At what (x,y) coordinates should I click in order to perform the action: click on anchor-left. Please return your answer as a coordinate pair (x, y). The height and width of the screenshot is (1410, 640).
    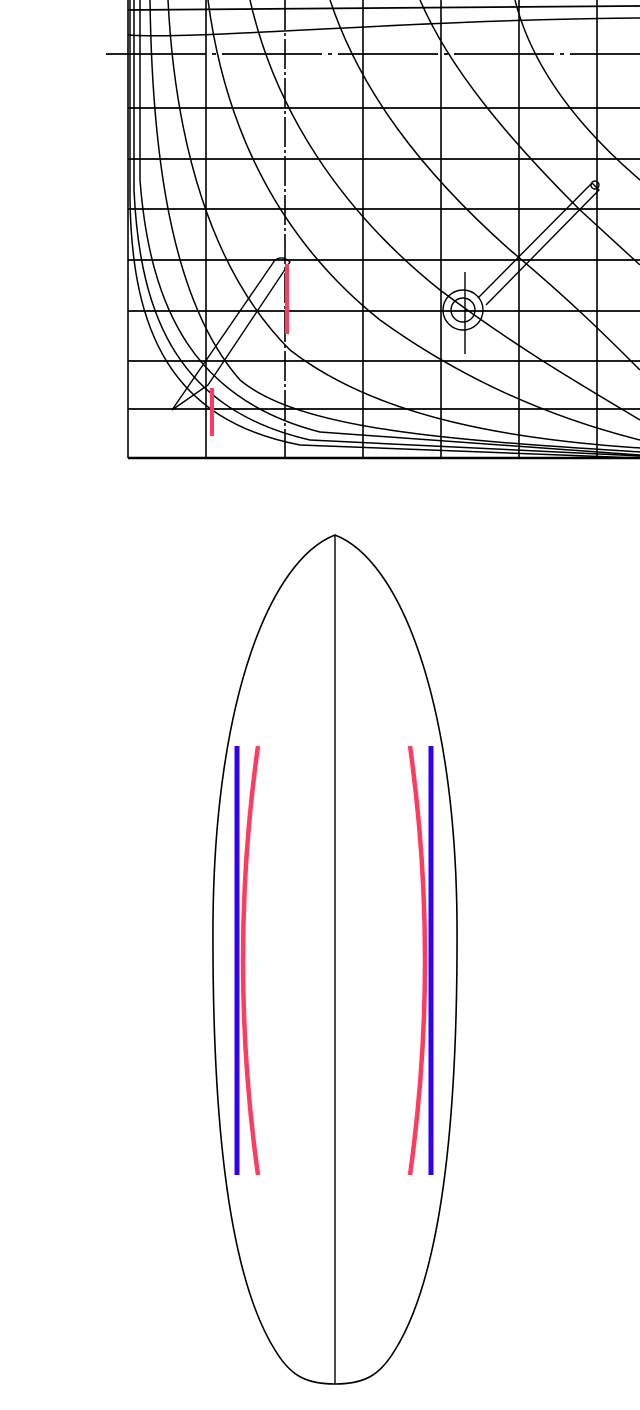
    Looking at the image, I should click on (231, 334).